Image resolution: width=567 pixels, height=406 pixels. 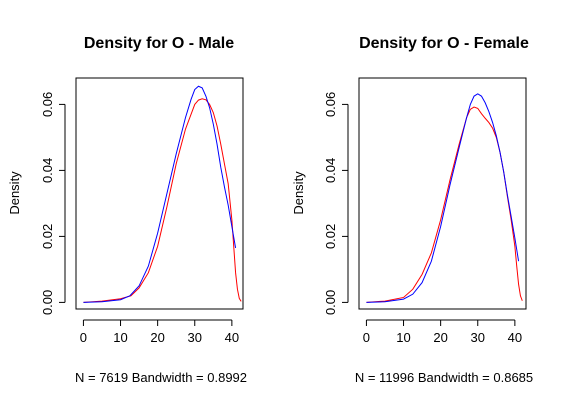 I want to click on y-axis-label-female: Density, so click(x=298, y=193).